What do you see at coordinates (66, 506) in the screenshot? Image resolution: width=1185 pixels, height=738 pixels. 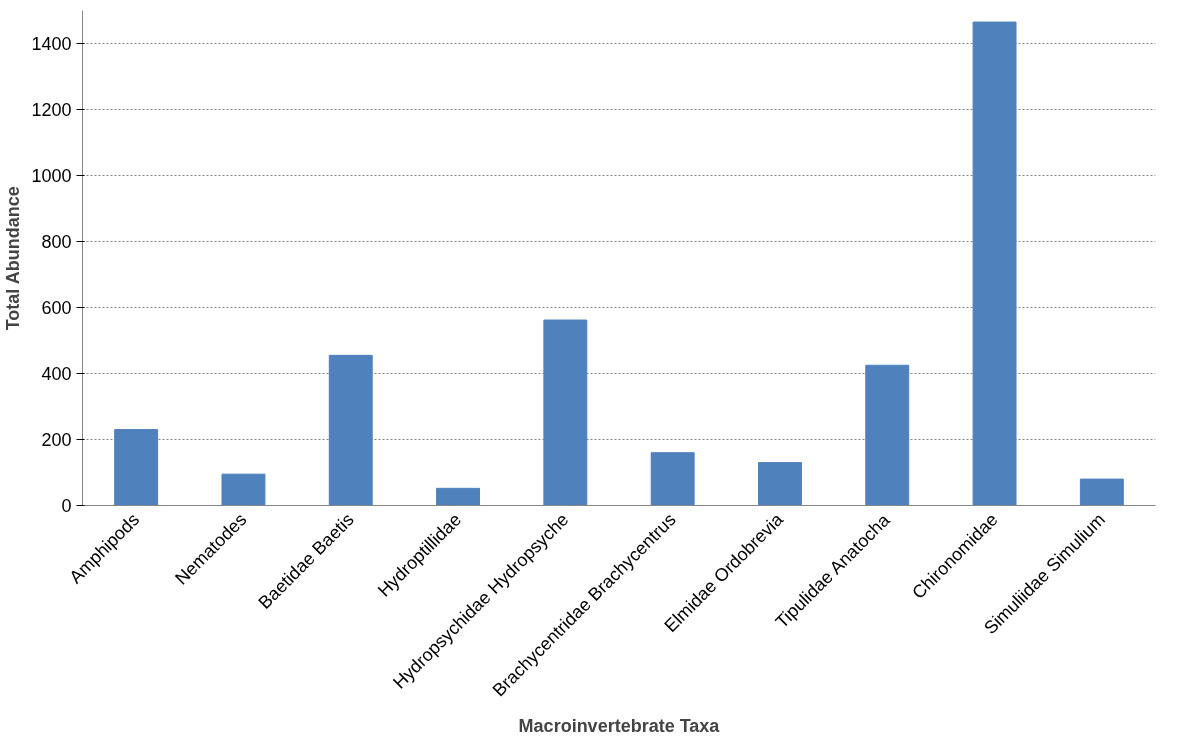 I see `y-tick-label: 0` at bounding box center [66, 506].